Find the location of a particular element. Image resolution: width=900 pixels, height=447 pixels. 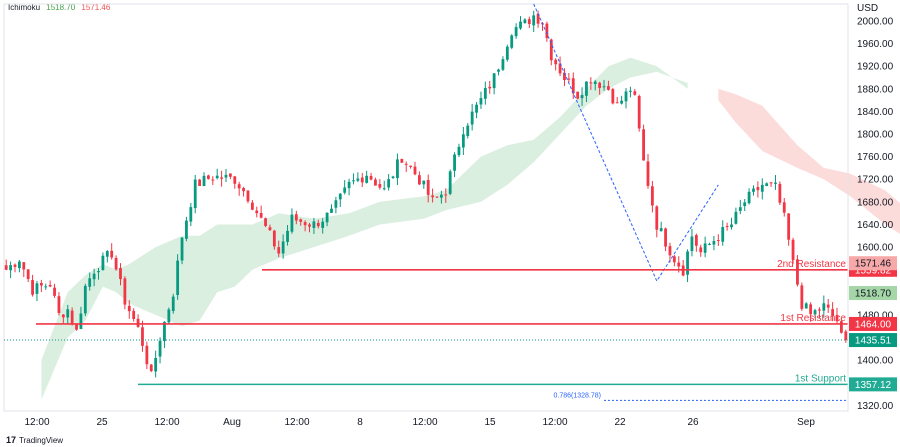

level-label: 1st Resistance is located at coordinates (813, 318).